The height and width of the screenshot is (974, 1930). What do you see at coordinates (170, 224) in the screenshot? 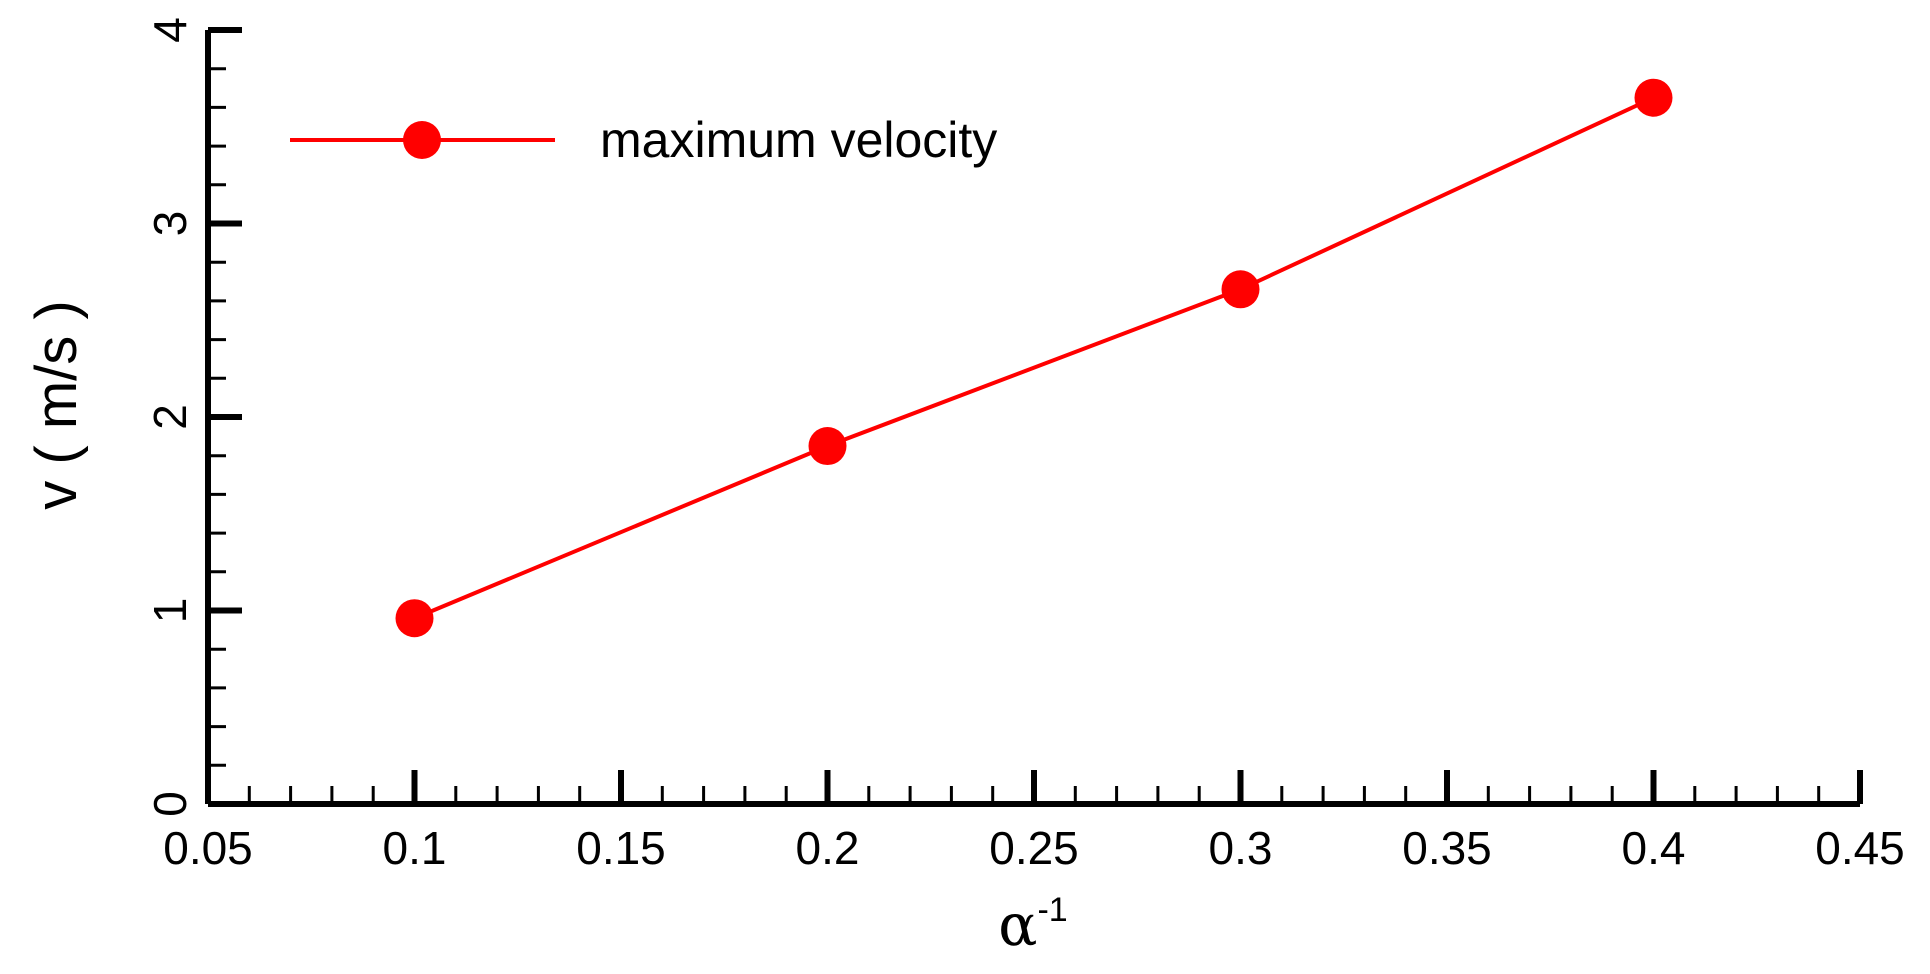
I see `y-tick-label: 3` at bounding box center [170, 224].